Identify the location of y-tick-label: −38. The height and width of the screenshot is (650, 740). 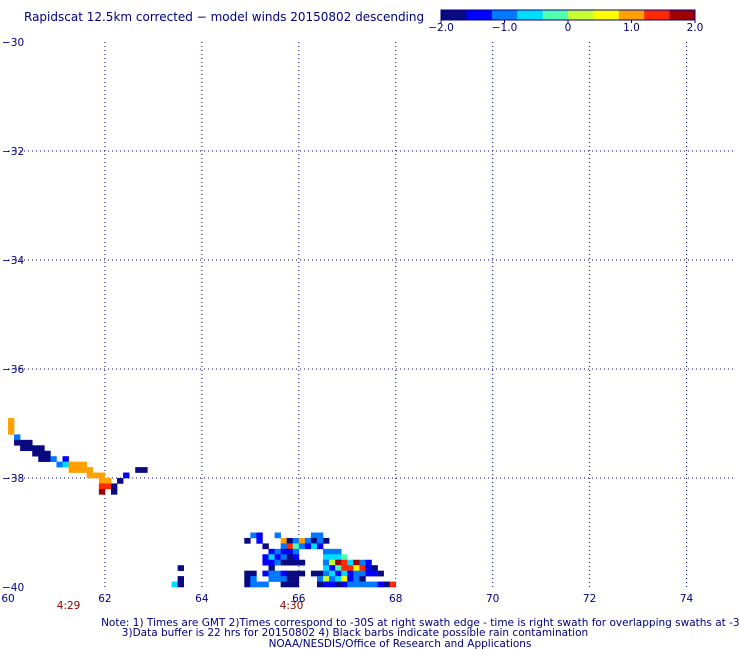
(13, 479).